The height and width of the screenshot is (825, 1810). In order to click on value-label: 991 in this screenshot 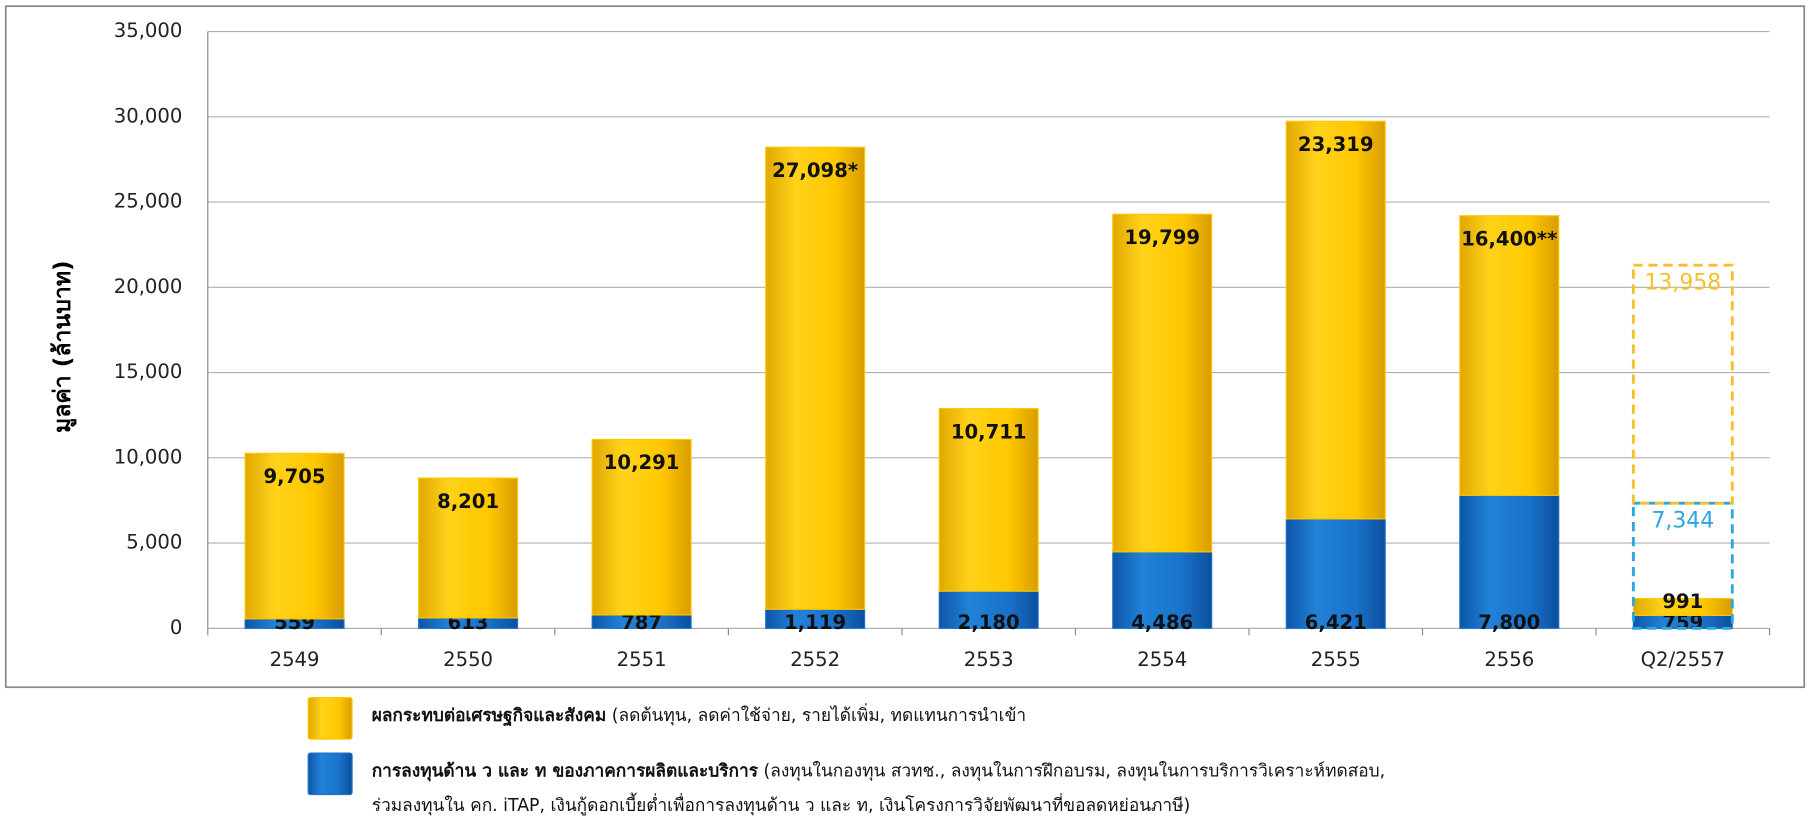, I will do `click(1682, 601)`.